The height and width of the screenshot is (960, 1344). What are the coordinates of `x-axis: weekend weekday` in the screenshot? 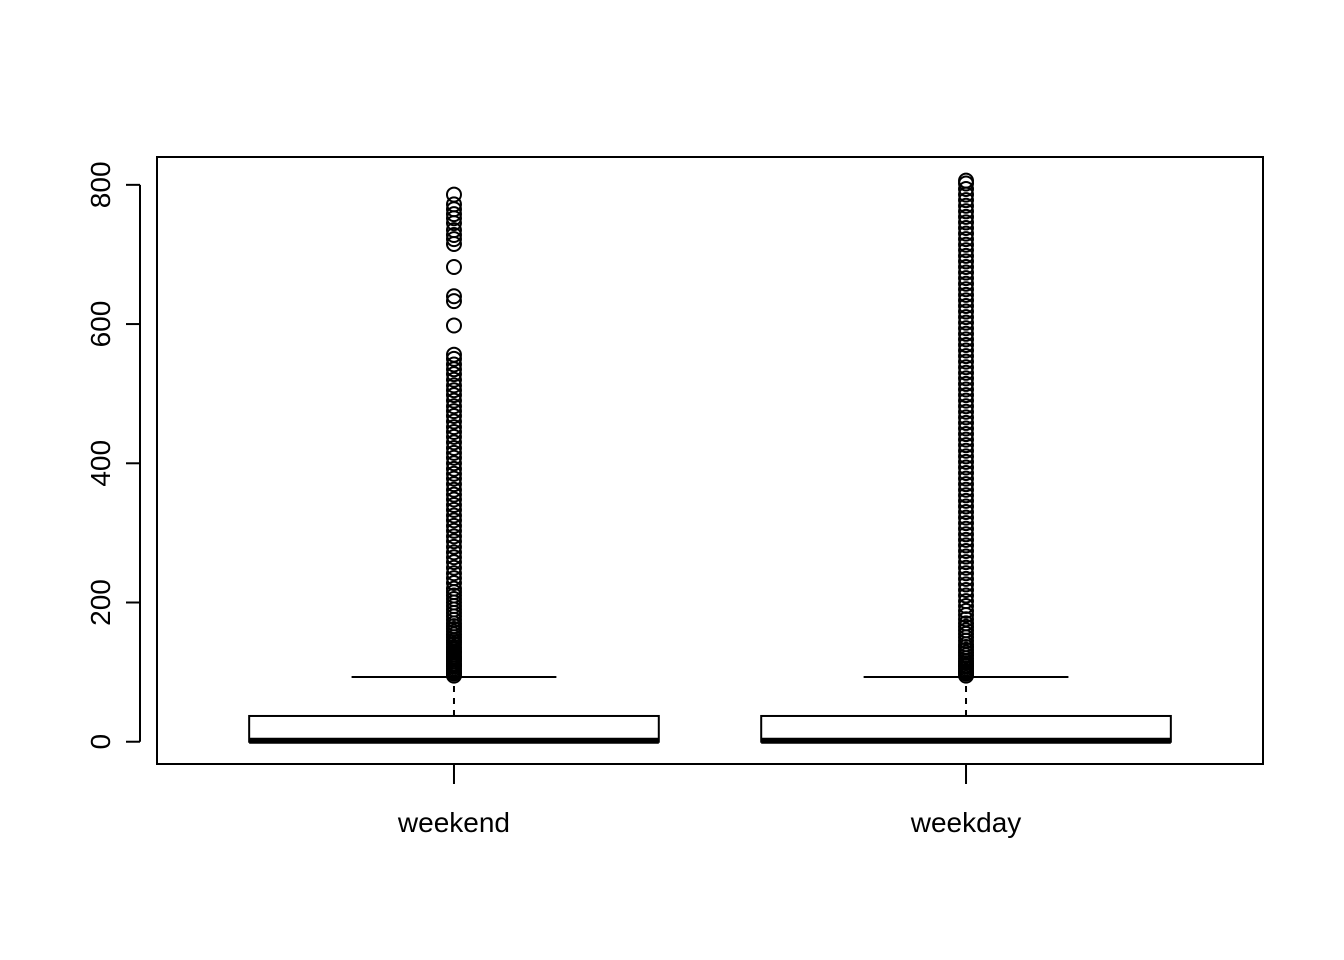 It's located at (709, 801).